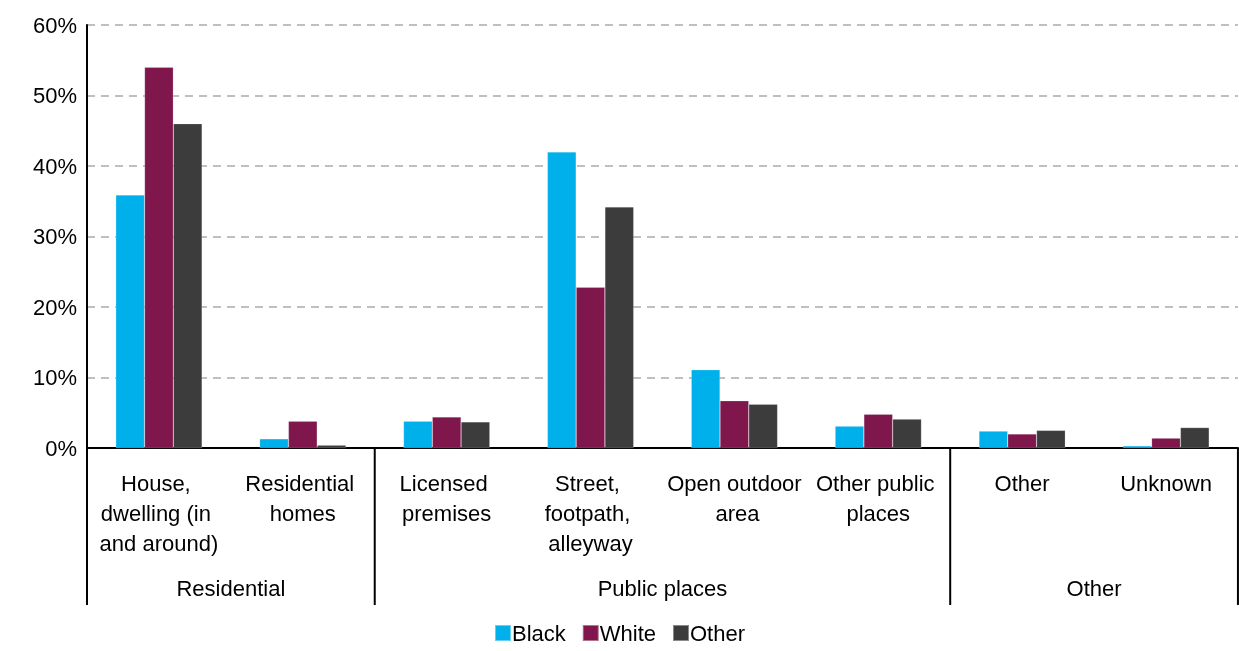 The width and height of the screenshot is (1239, 651). I want to click on x-tick-label: Licensed premises, so click(446, 498).